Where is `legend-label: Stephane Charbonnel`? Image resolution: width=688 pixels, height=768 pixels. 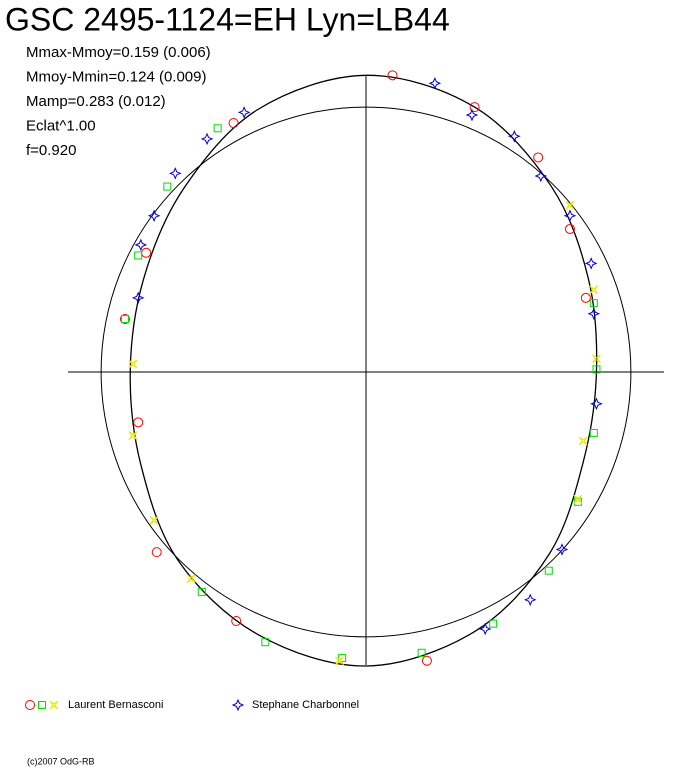
legend-label: Stephane Charbonnel is located at coordinates (305, 705).